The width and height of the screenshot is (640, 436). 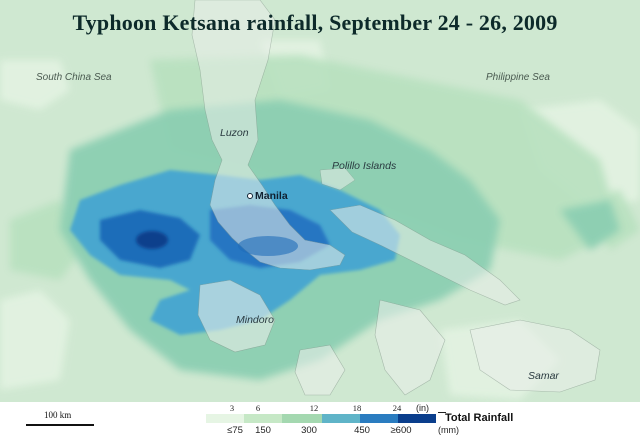 I want to click on landmass-samar, so click(x=447, y=347).